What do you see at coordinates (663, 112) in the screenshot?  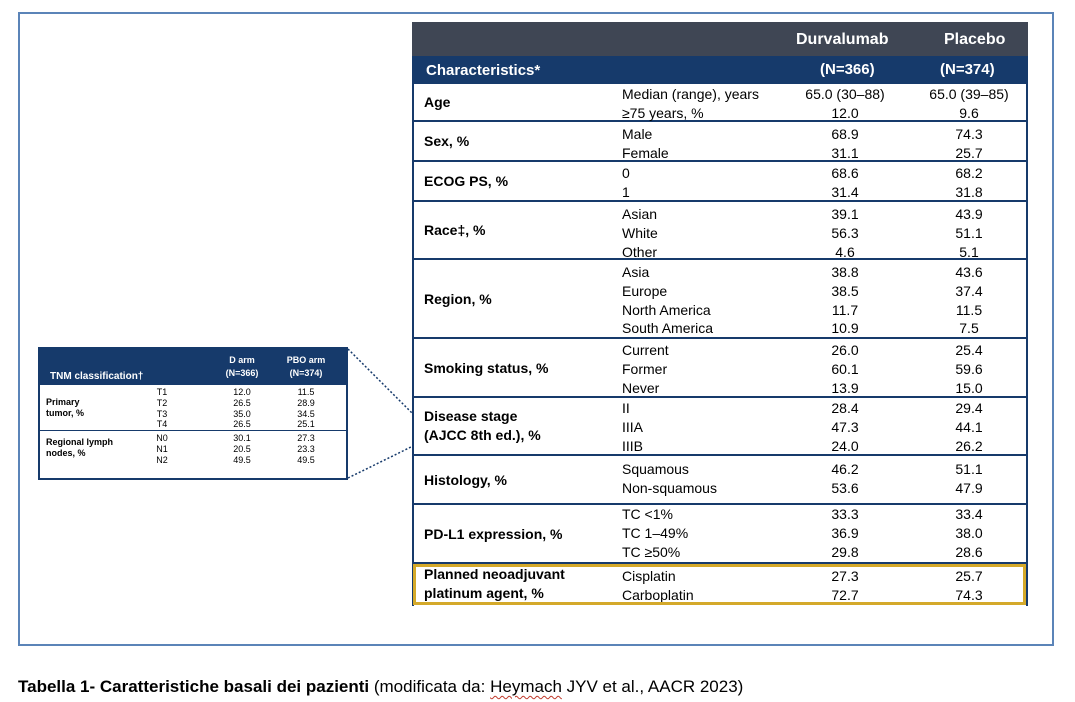 I see `sub-label: ≥75 years, %` at bounding box center [663, 112].